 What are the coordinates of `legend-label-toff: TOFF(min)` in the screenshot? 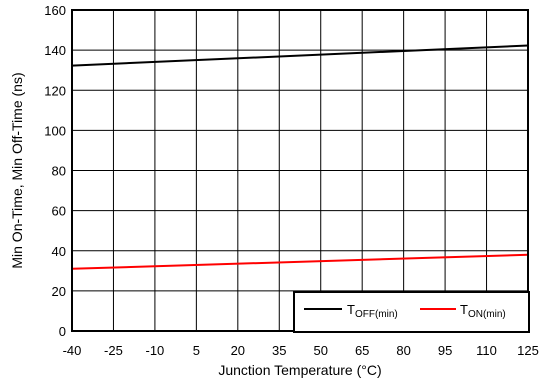 It's located at (372, 311).